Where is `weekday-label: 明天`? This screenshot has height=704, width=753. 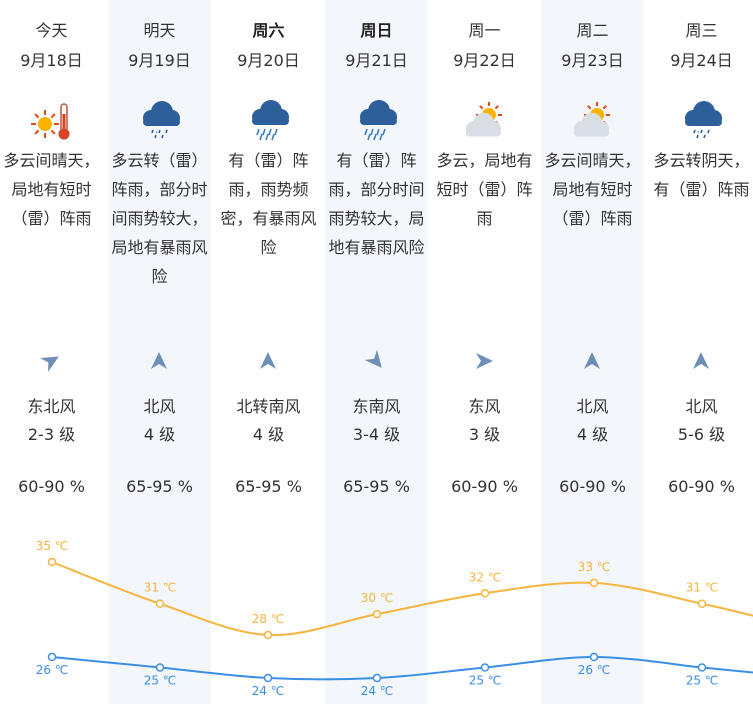
weekday-label: 明天 is located at coordinates (159, 30).